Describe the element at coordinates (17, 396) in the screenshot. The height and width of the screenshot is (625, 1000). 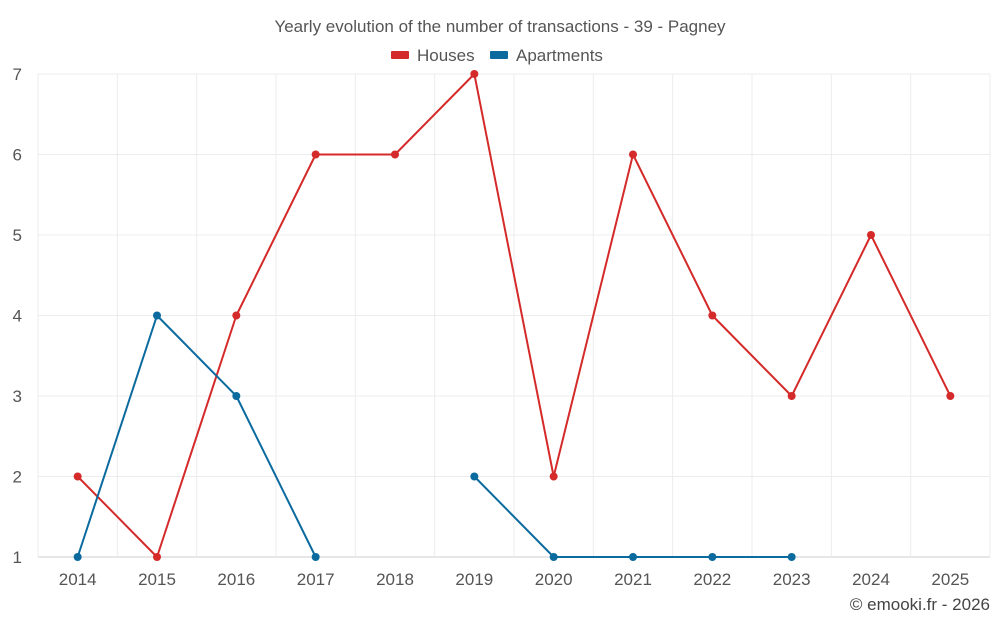
I see `y-tick-label: 3` at that location.